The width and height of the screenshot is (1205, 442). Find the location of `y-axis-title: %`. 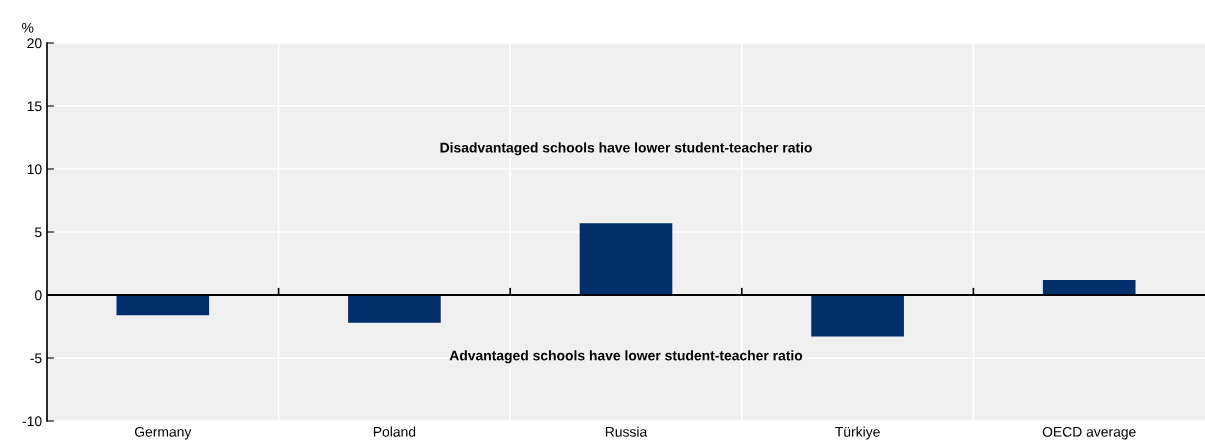

y-axis-title: % is located at coordinates (28, 27).